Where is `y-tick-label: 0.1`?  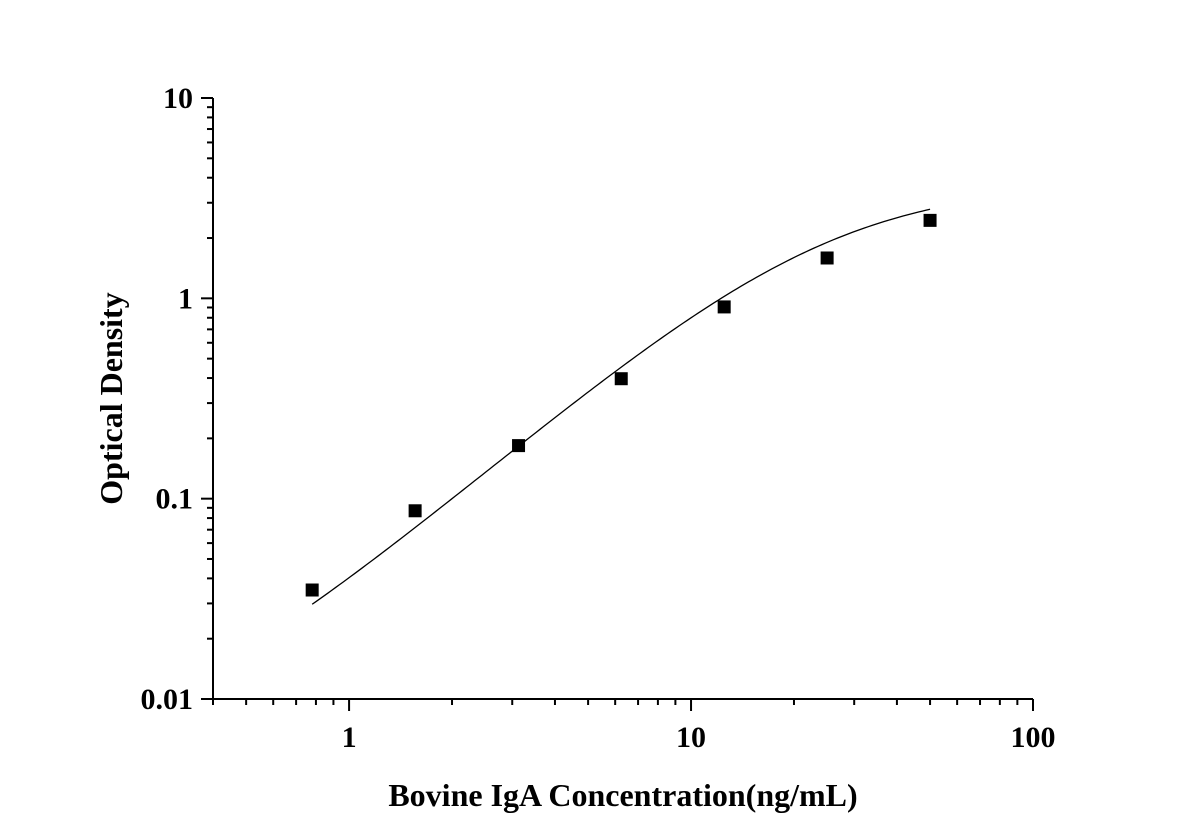 y-tick-label: 0.1 is located at coordinates (175, 499).